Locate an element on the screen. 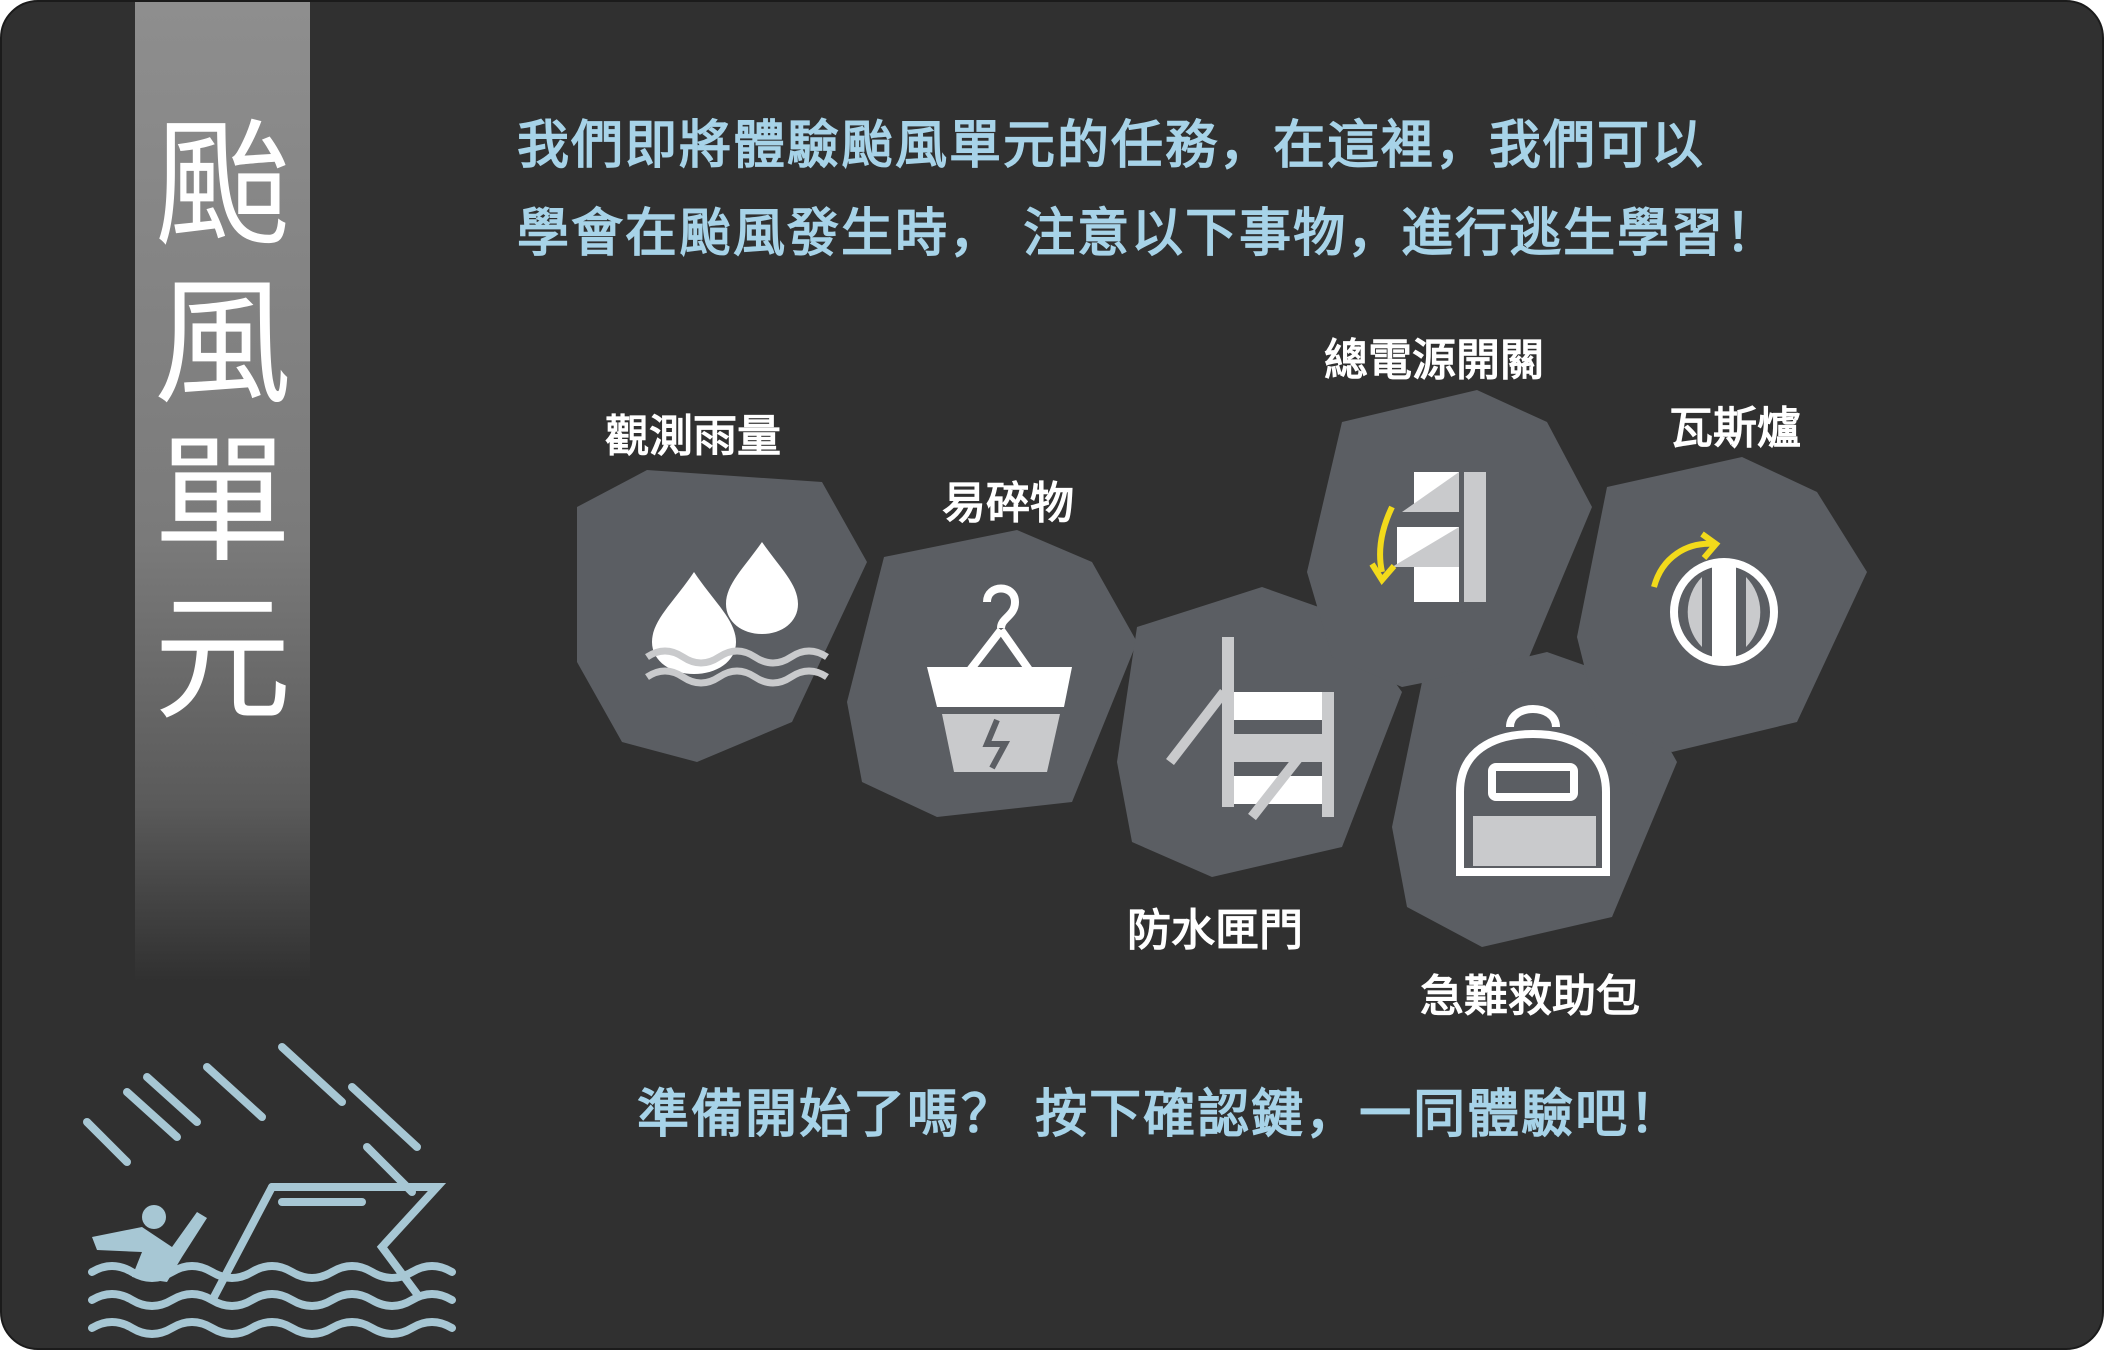  sidebar-title-bar: 颱 風 單 元 is located at coordinates (222, 492).